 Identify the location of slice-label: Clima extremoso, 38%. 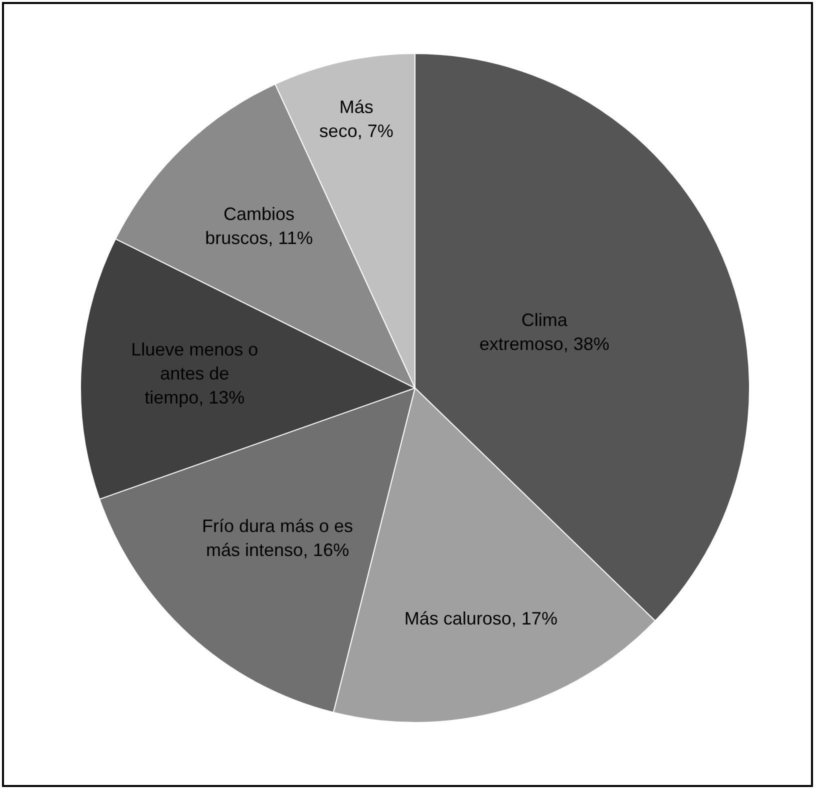
(544, 332).